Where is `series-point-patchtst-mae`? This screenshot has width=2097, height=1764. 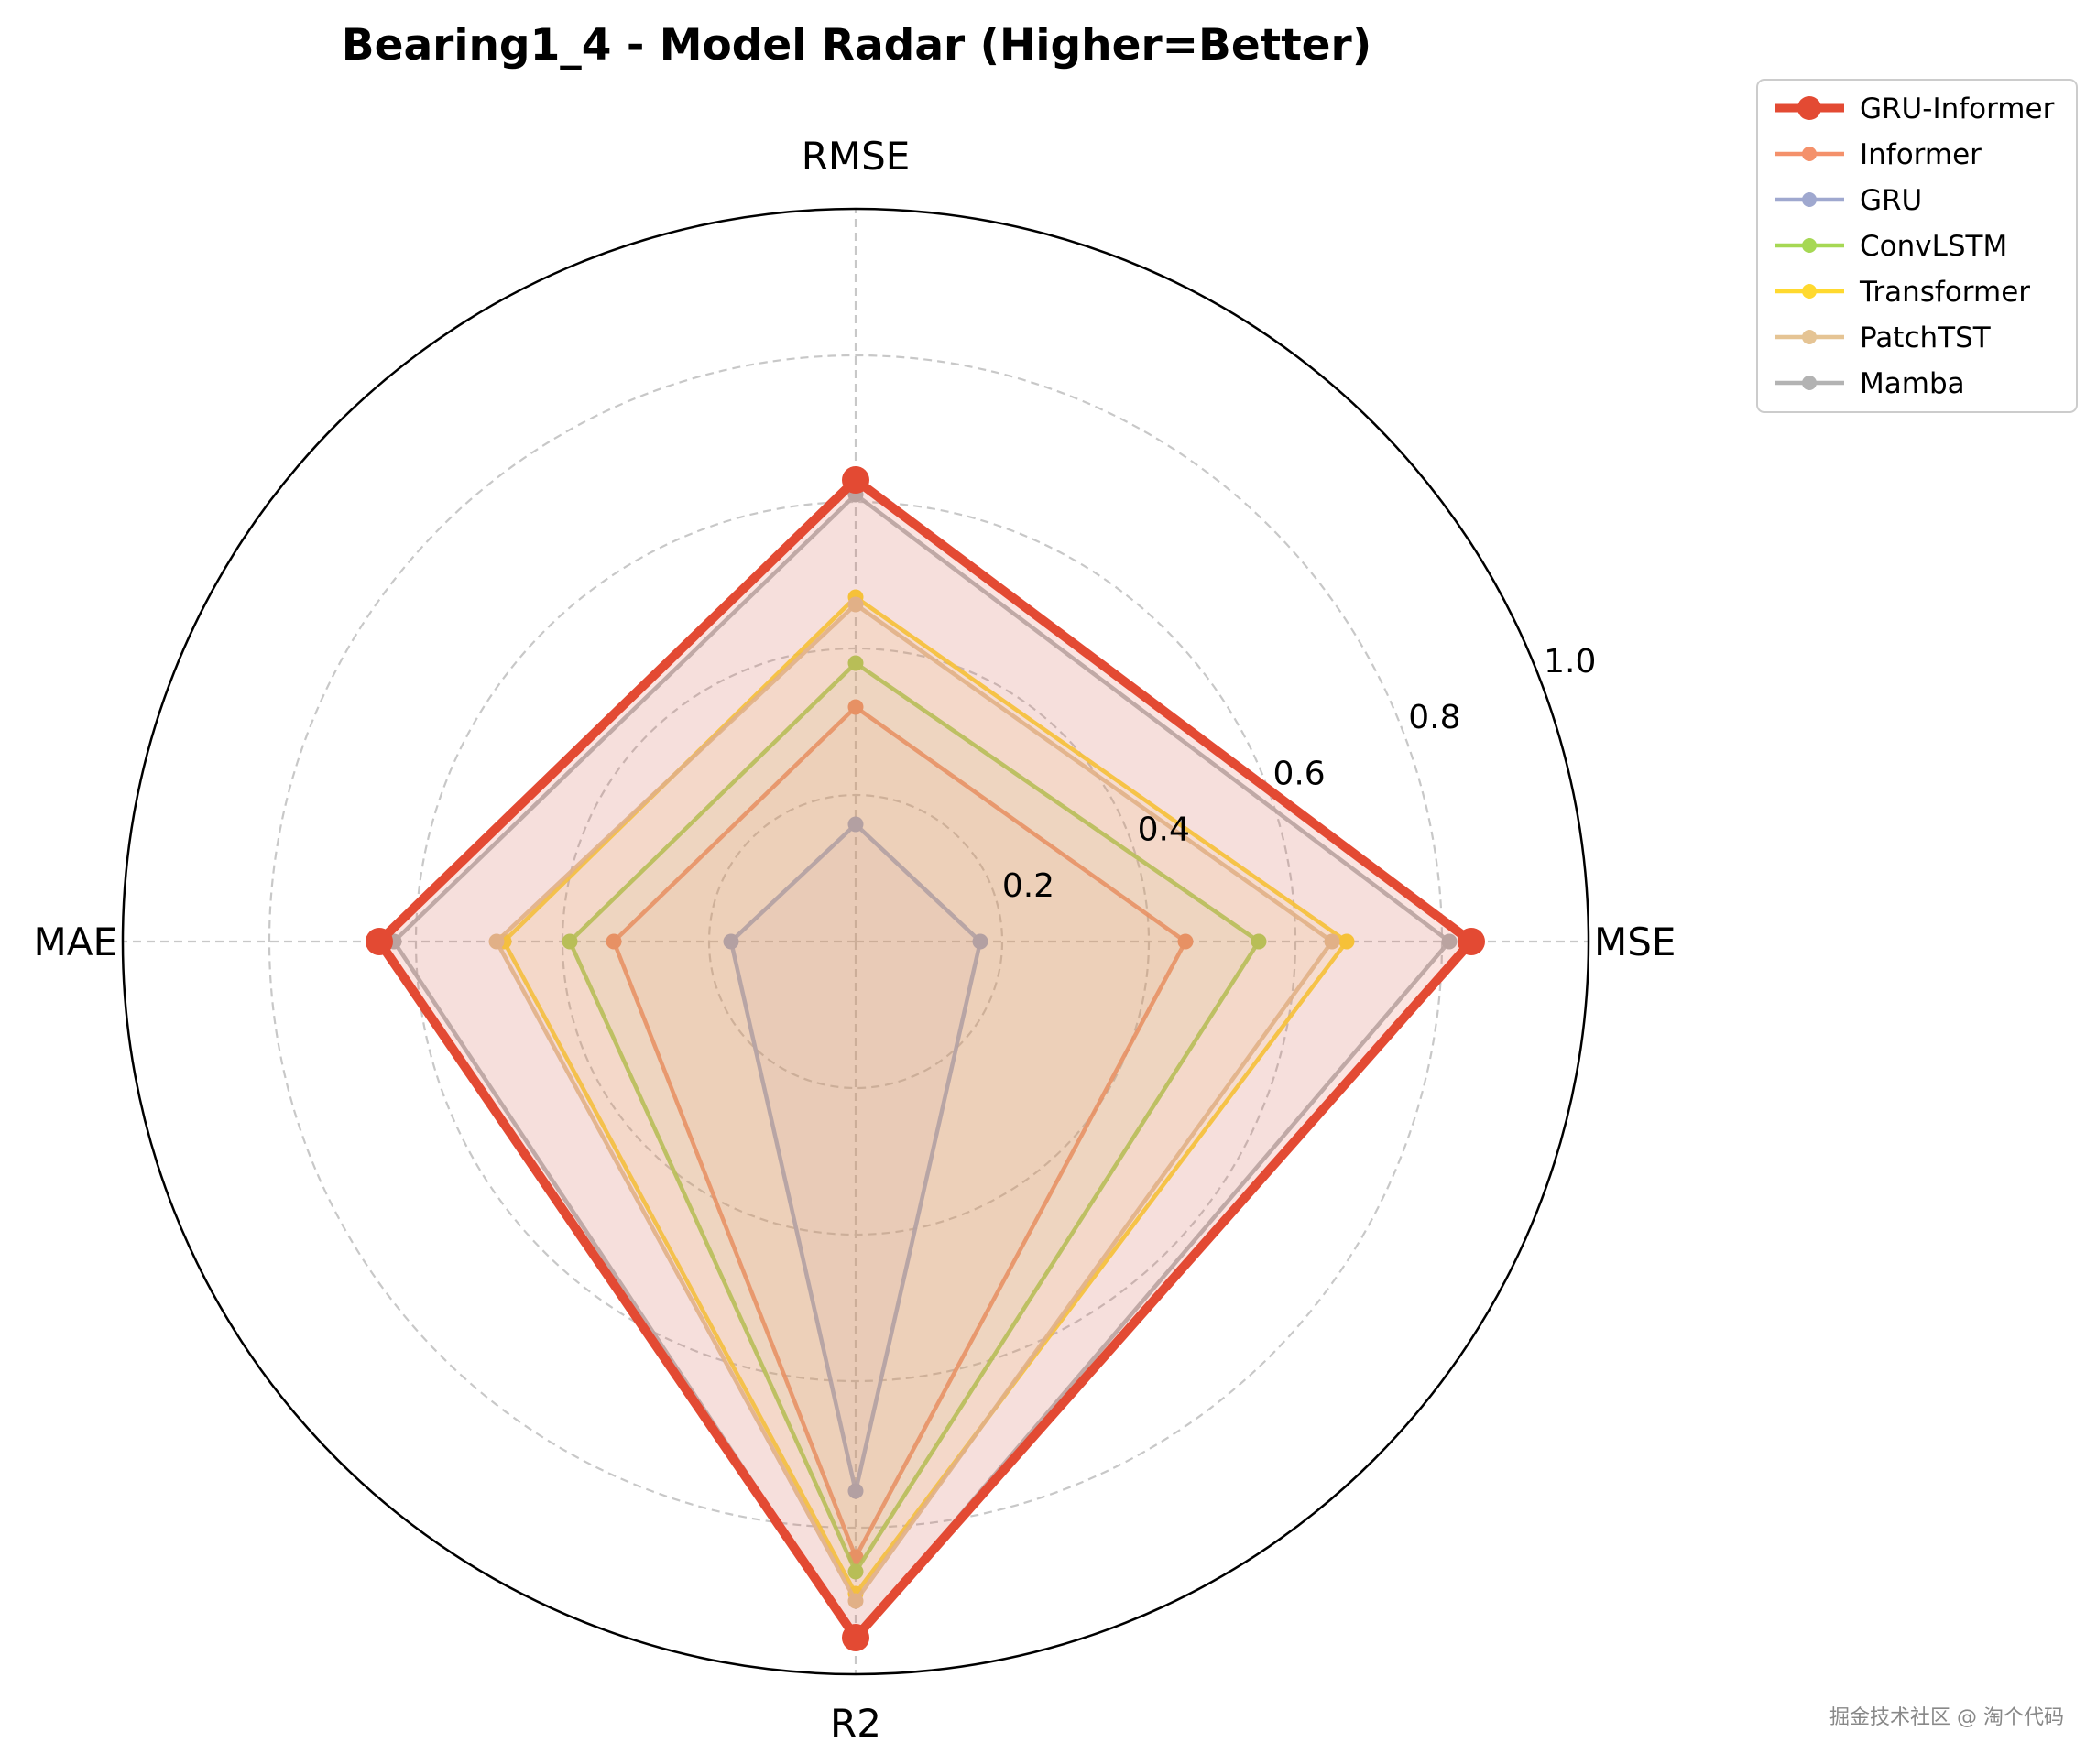 series-point-patchtst-mae is located at coordinates (496, 941).